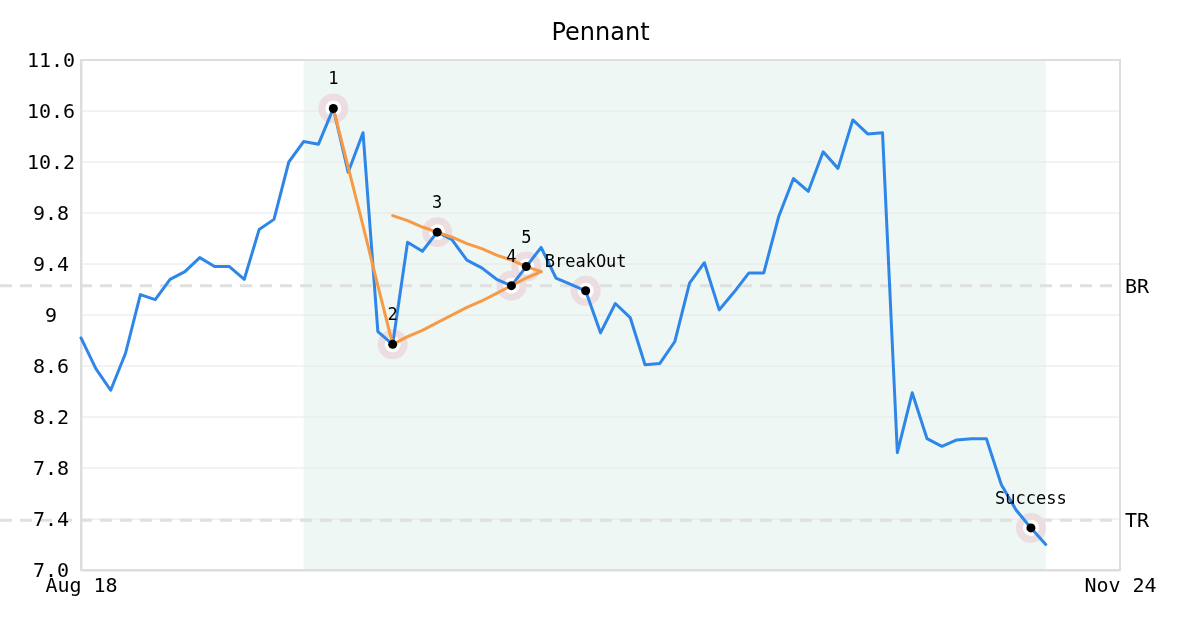  I want to click on y-tick-label: 10.6, so click(51, 110).